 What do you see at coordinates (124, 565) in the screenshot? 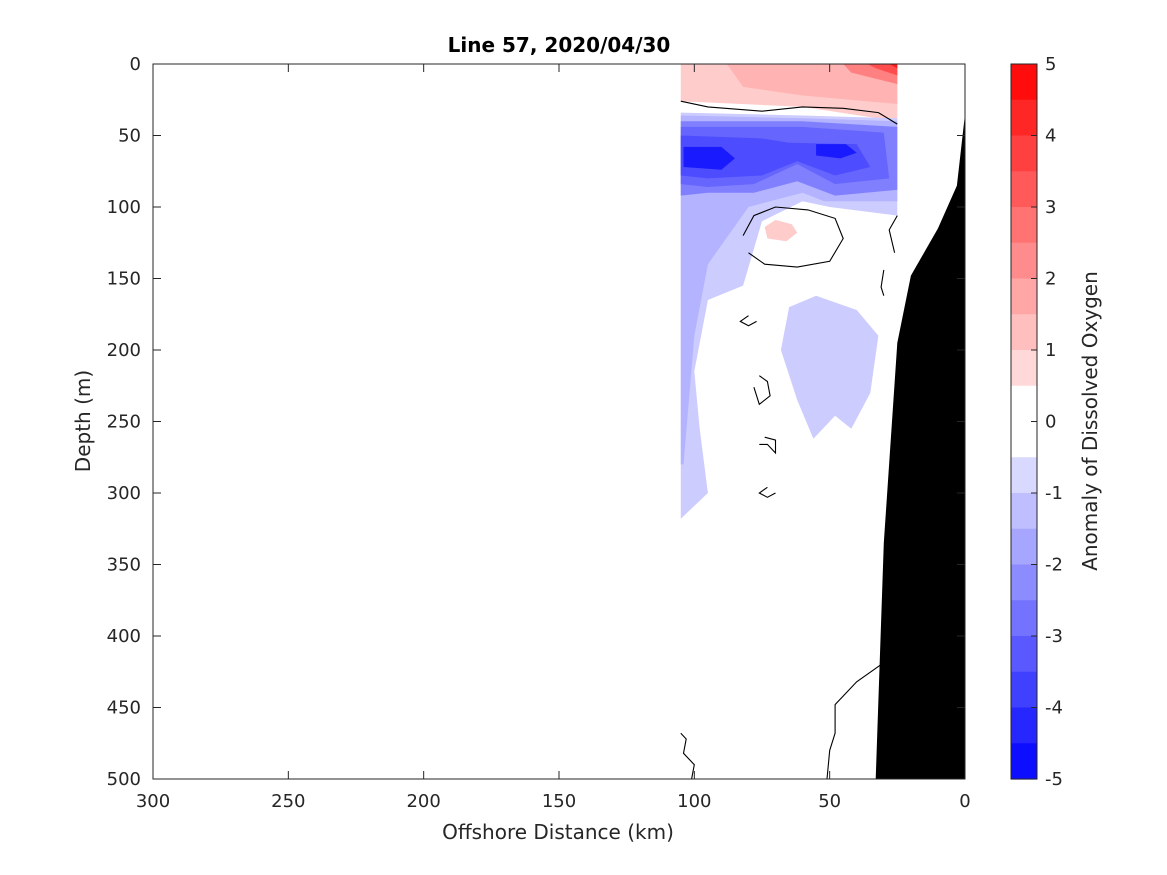
I see `y-tick-label: 350` at bounding box center [124, 565].